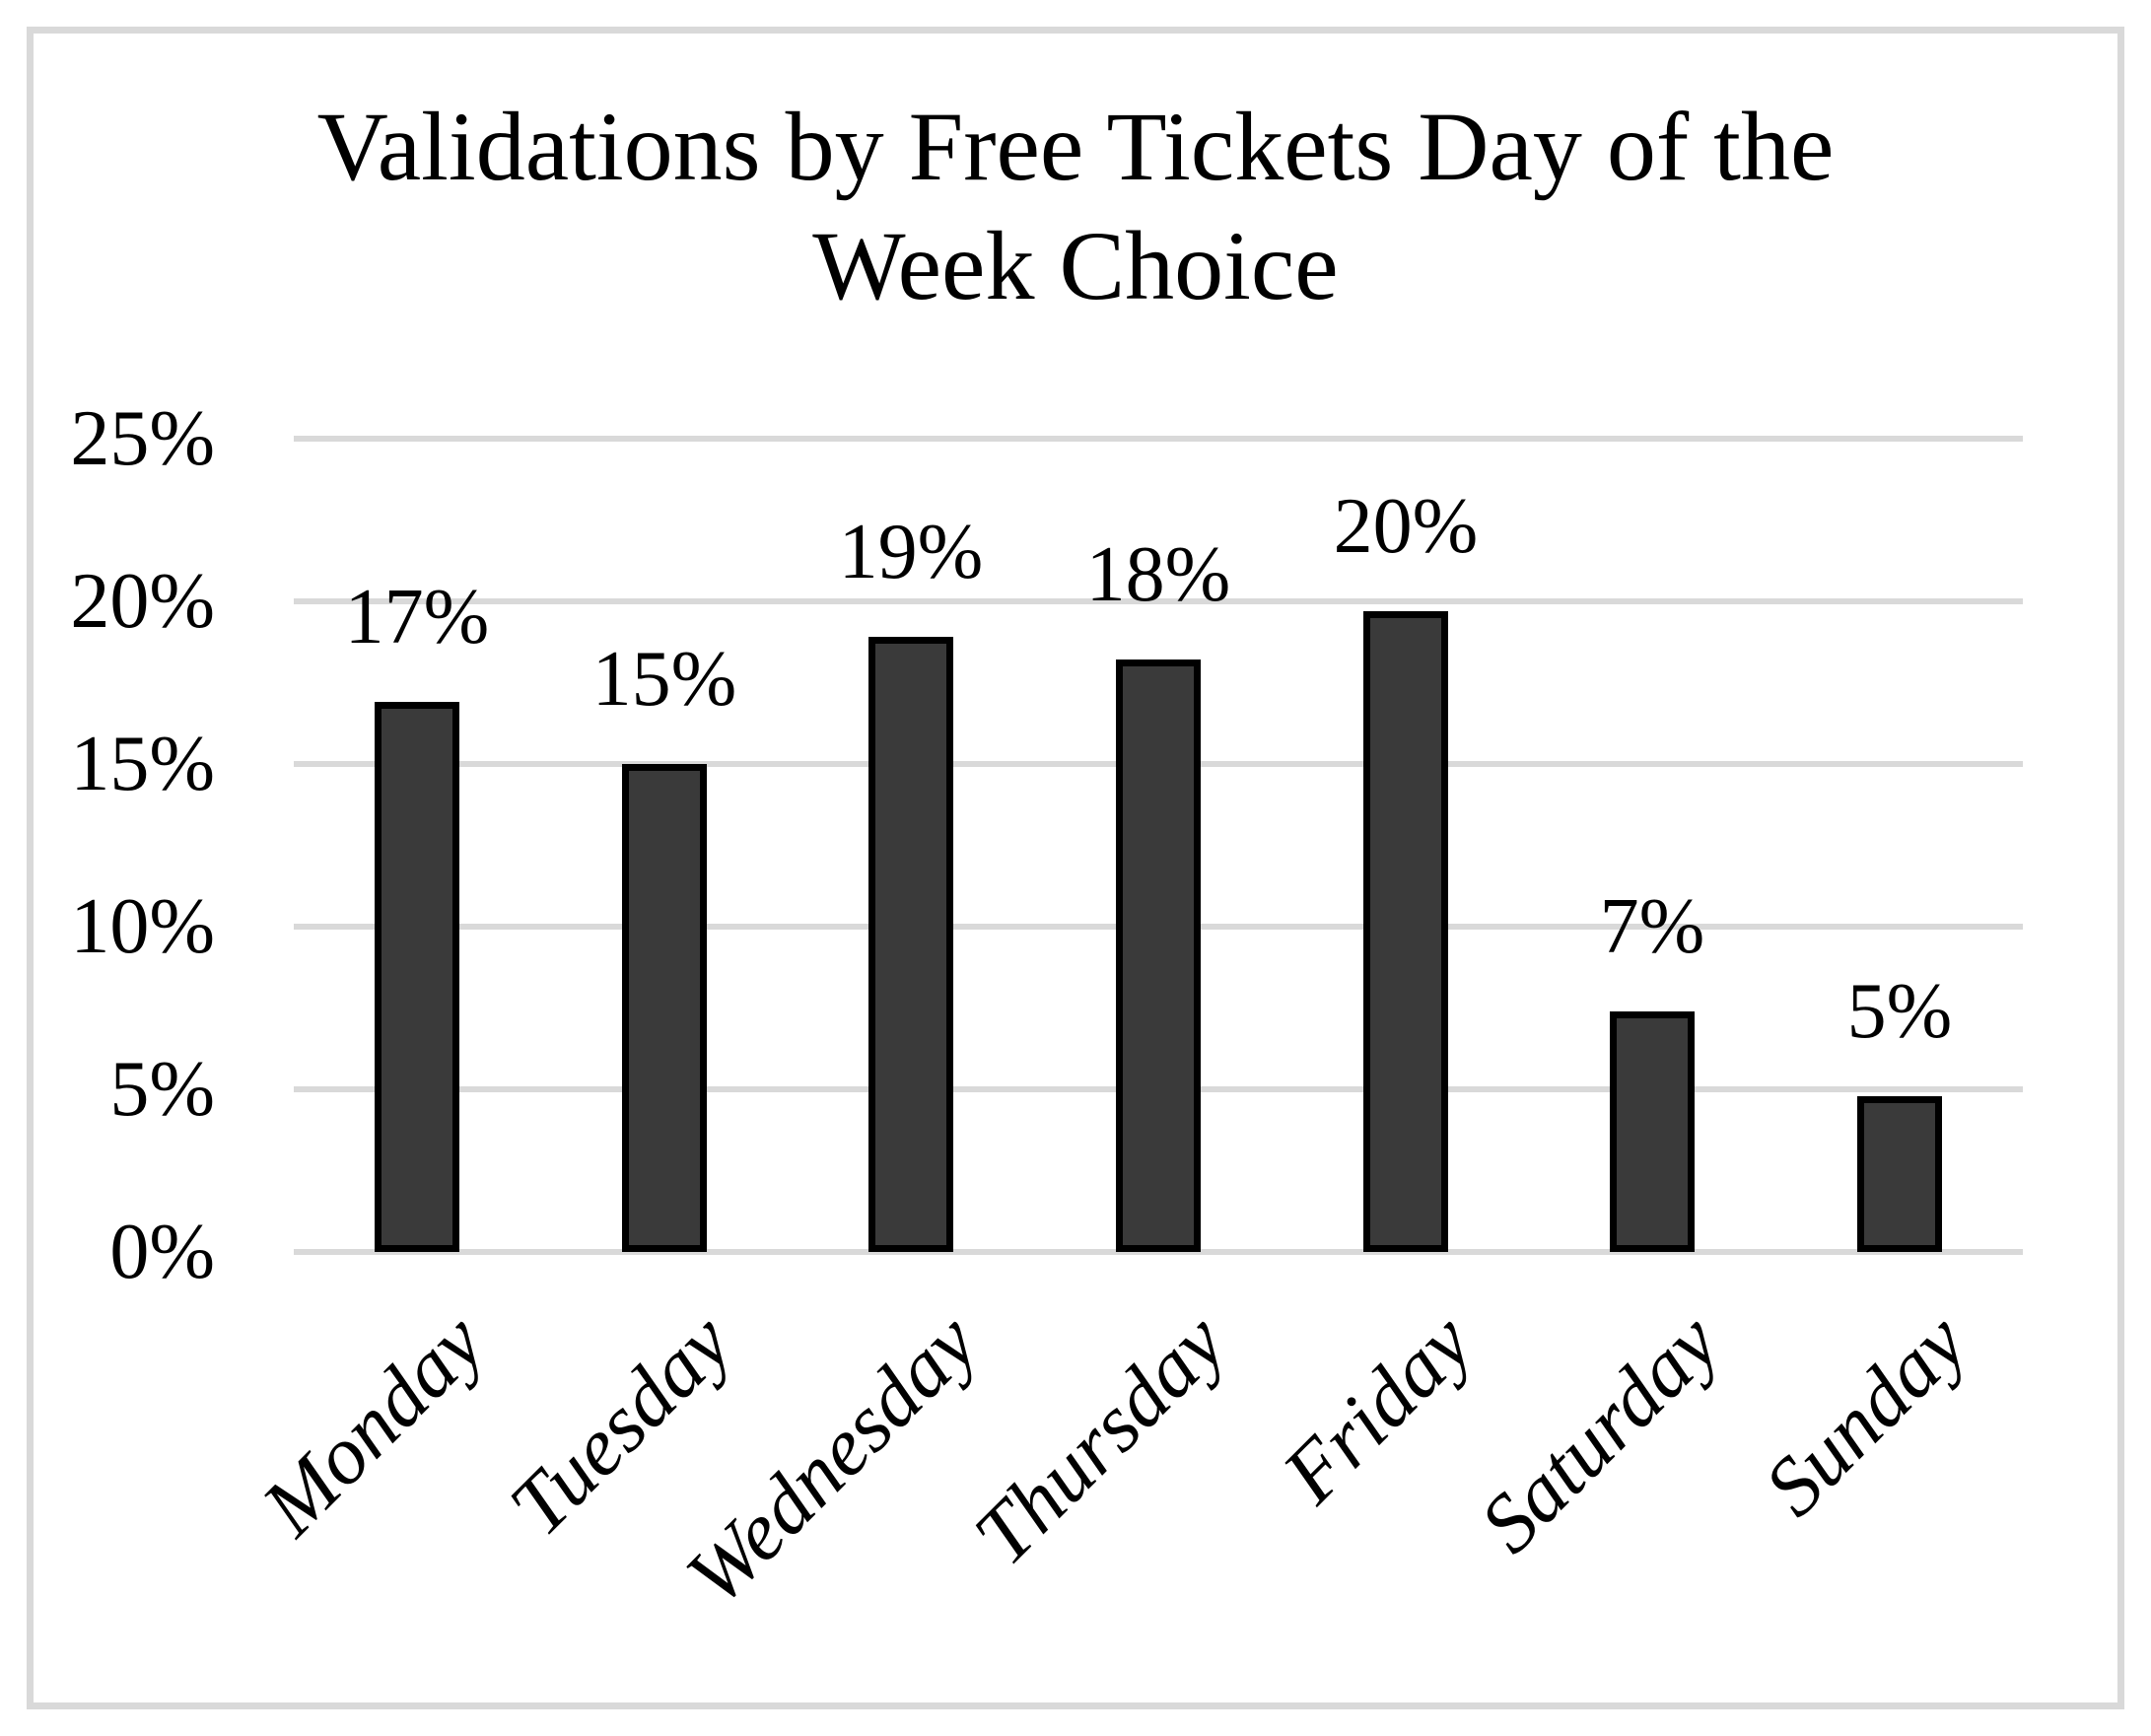 The height and width of the screenshot is (1736, 2151). I want to click on bar-sunday, so click(1899, 1174).